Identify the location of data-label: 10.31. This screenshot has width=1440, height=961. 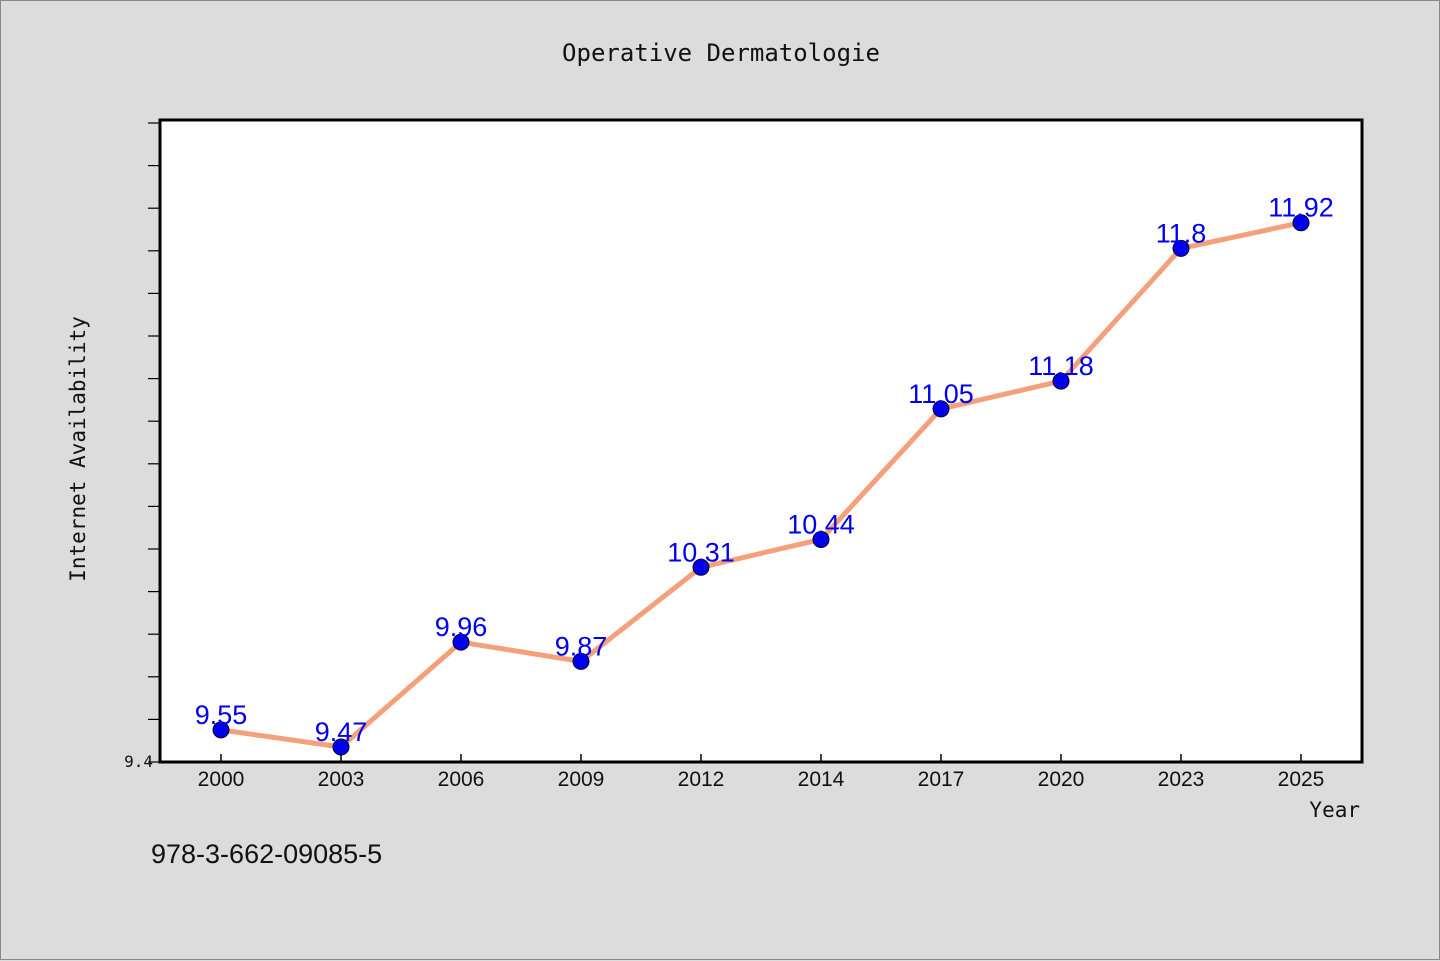
(701, 552).